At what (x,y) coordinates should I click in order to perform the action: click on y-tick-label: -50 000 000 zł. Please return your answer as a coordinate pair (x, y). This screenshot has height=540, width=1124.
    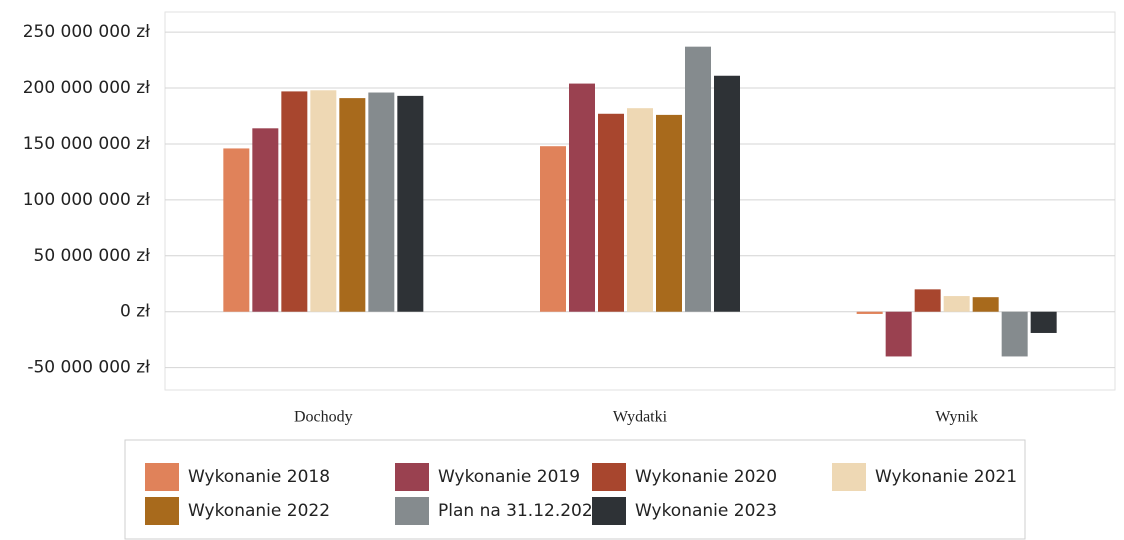
    Looking at the image, I should click on (88, 368).